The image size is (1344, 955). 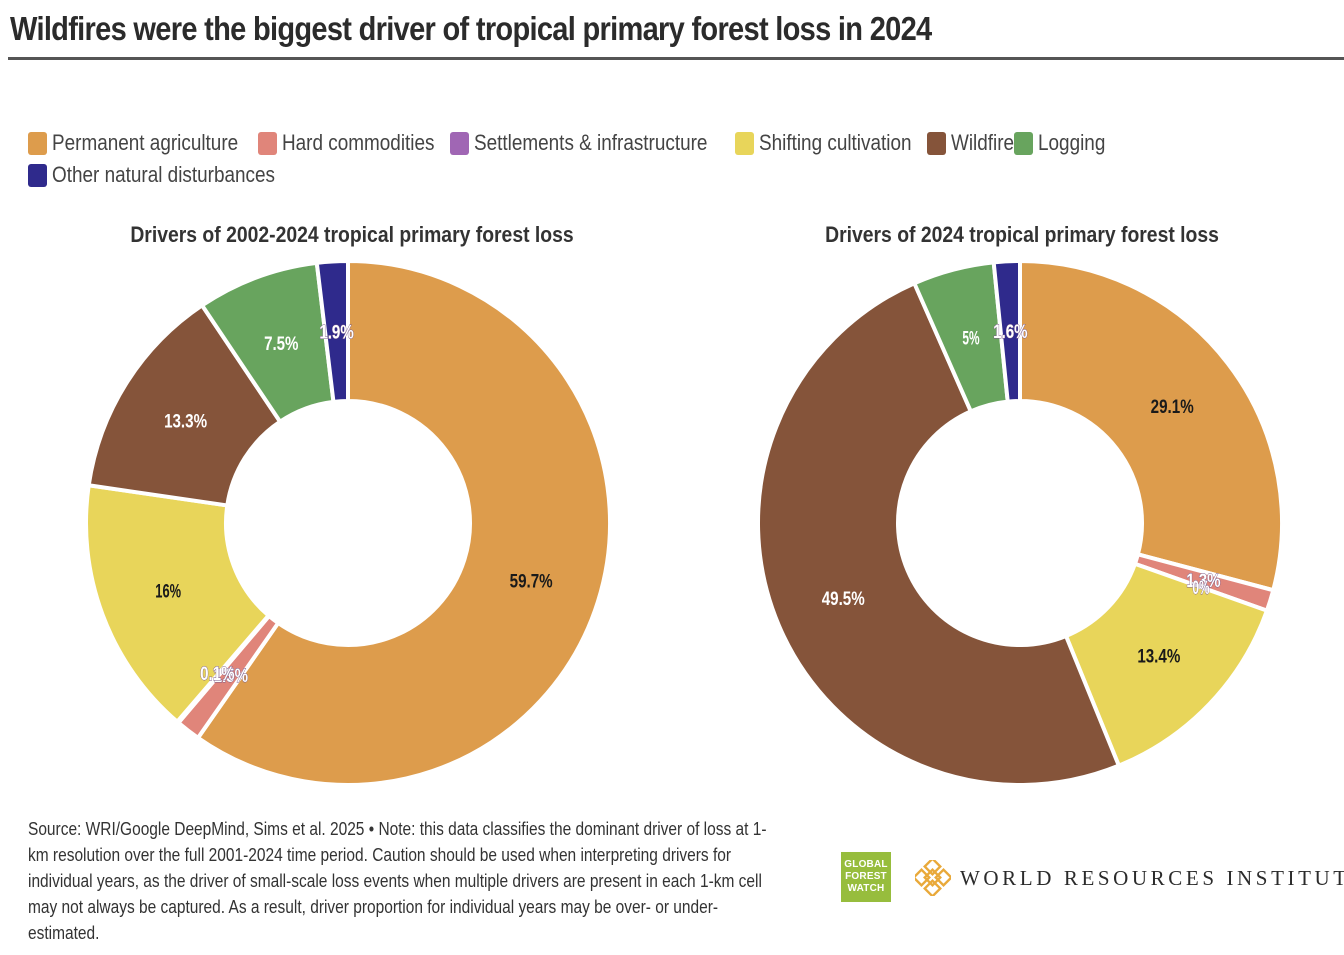 I want to click on slice-label: 5%, so click(x=970, y=338).